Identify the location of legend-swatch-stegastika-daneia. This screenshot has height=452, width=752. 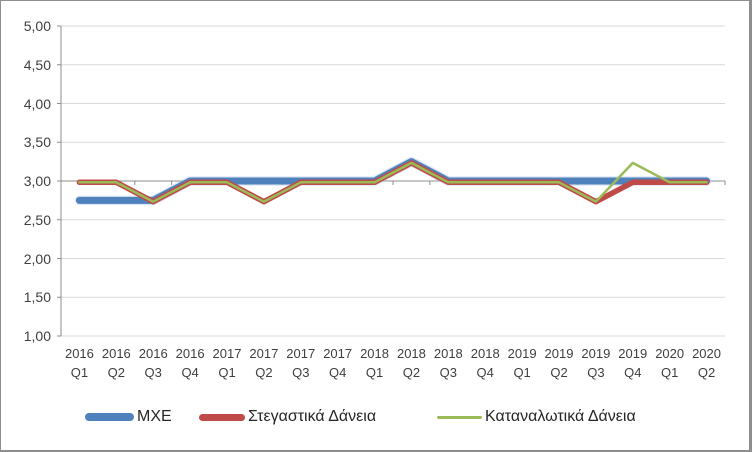
(222, 417).